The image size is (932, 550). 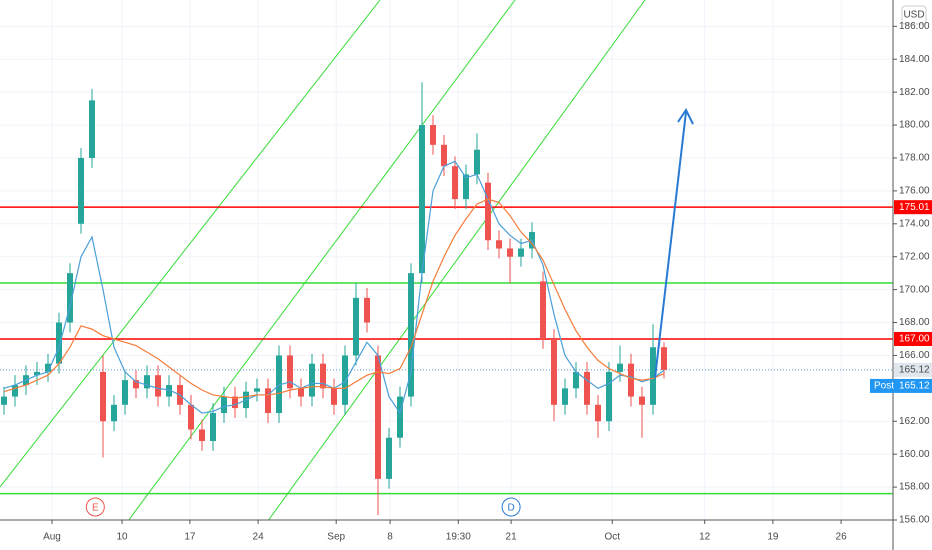 I want to click on x-tick-label: 17, so click(x=190, y=537).